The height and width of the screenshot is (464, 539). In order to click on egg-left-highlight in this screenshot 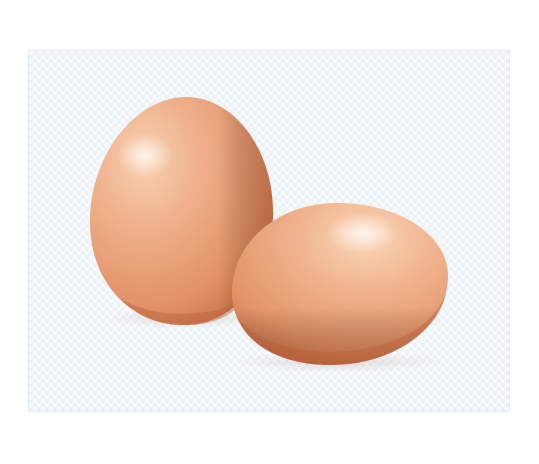, I will do `click(145, 155)`.